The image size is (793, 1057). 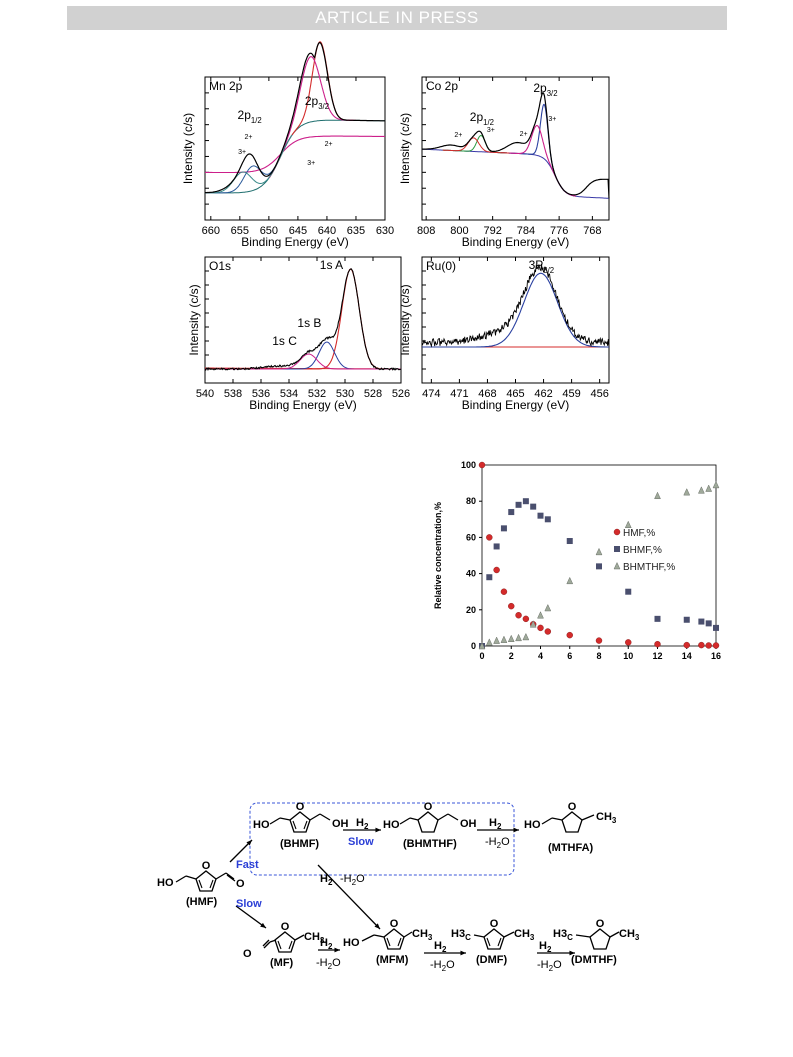 What do you see at coordinates (298, 231) in the screenshot?
I see `x-tick-label: 645` at bounding box center [298, 231].